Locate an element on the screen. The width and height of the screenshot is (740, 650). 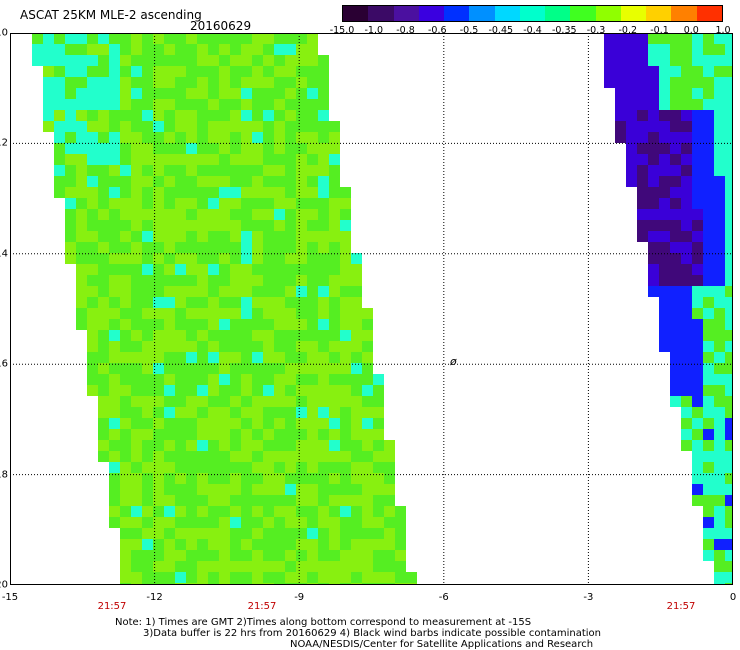
colorbar-tick-label: -1.0 is located at coordinates (374, 30).